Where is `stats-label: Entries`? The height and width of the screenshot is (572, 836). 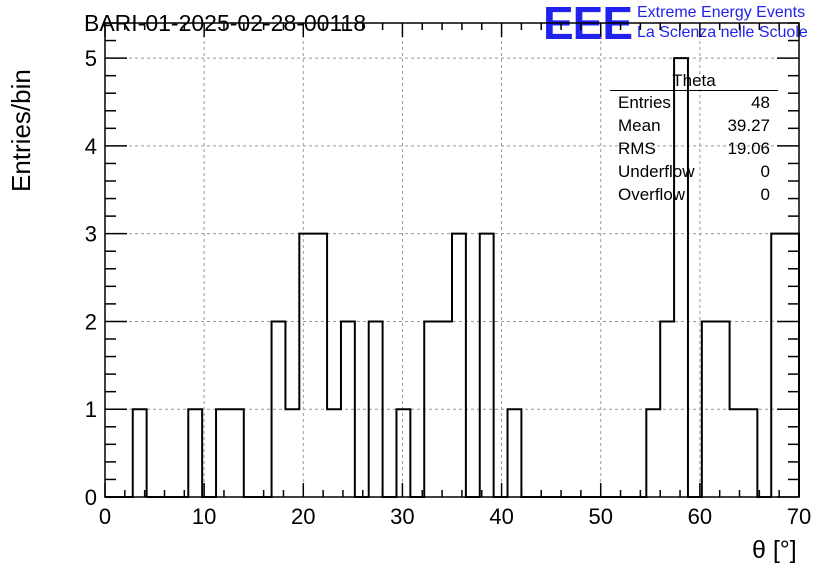
stats-label: Entries is located at coordinates (644, 102).